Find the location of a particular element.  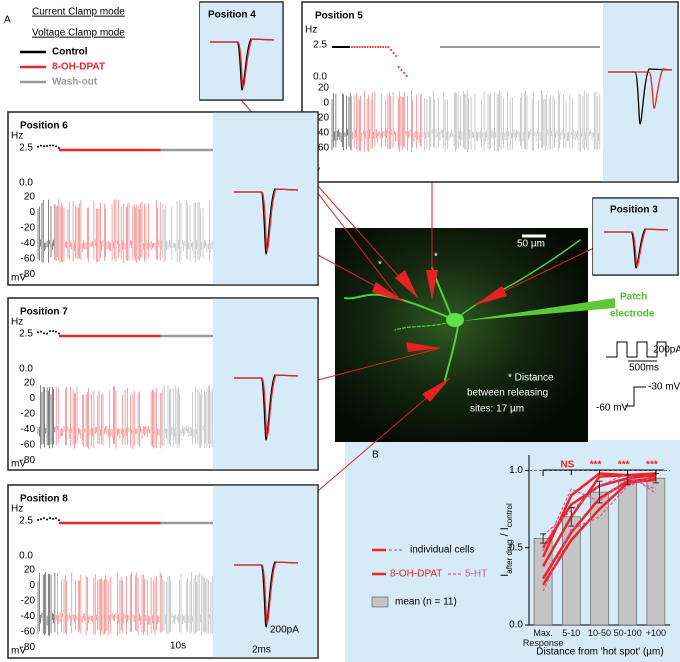

label-part: after drug is located at coordinates (509, 556).